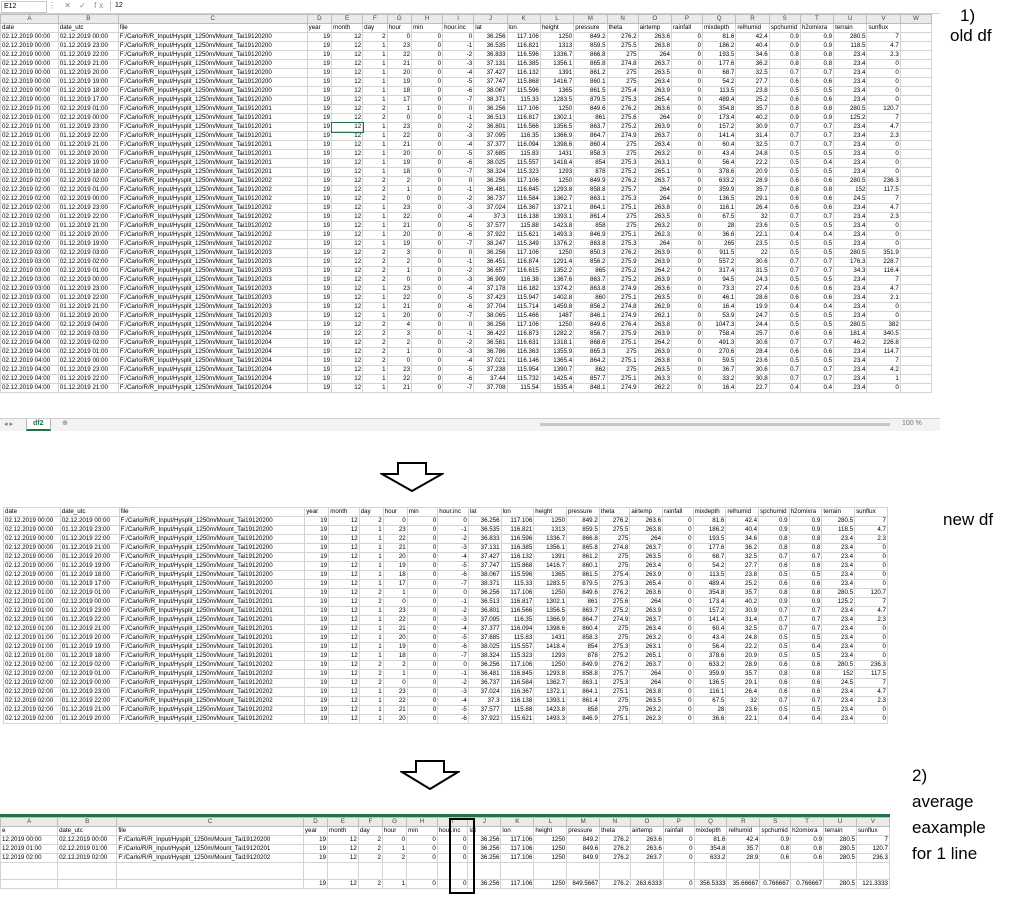  I want to click on cell: 113.5, so click(719, 91).